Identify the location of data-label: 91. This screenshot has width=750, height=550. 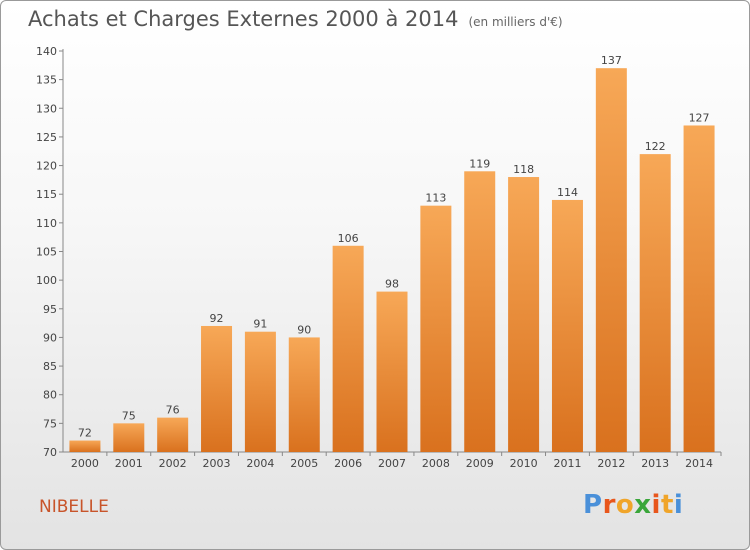
(260, 324).